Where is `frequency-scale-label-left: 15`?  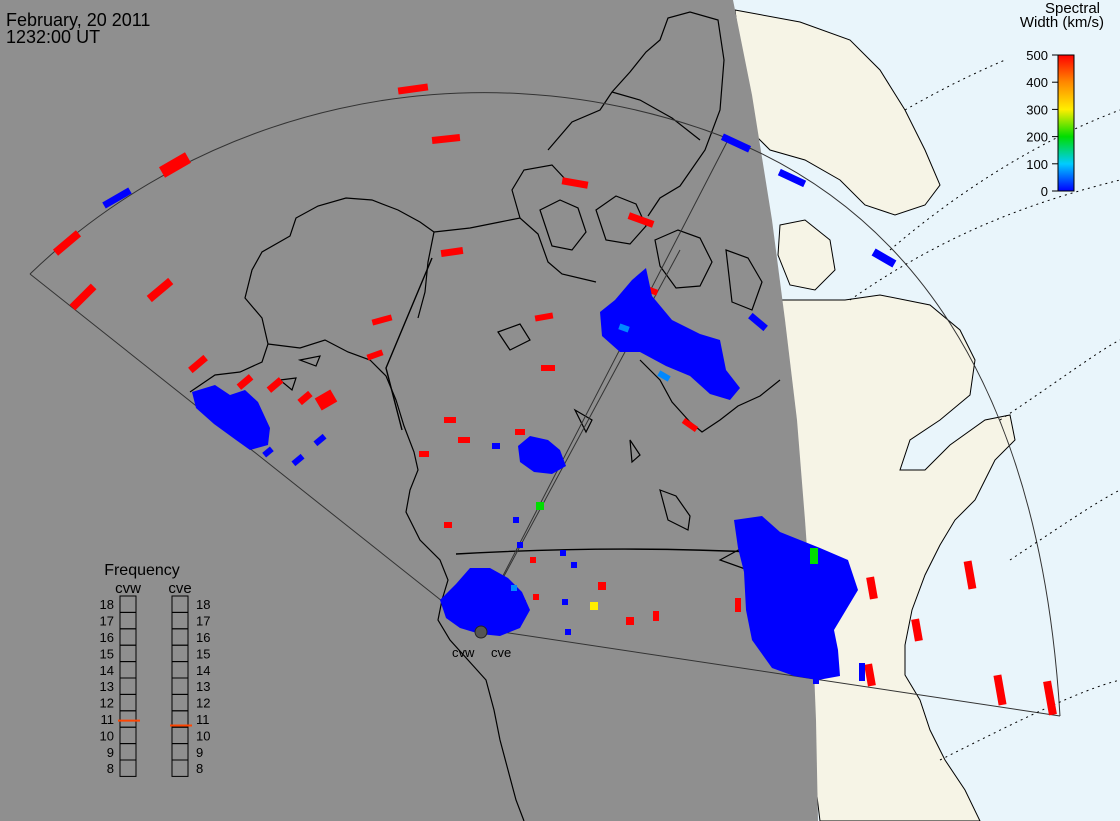 frequency-scale-label-left: 15 is located at coordinates (107, 653).